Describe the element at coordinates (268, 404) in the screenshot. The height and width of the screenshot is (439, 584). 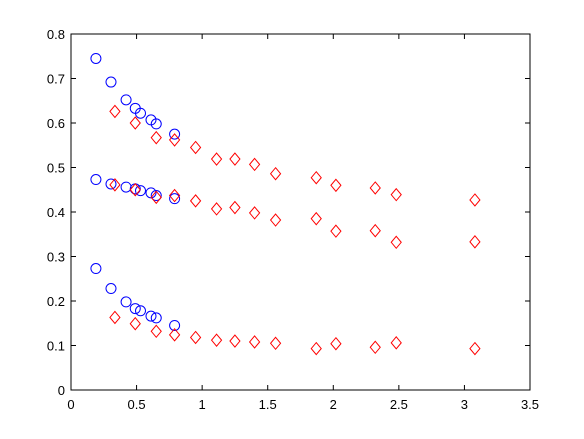
I see `x-tick-label: 1.5` at that location.